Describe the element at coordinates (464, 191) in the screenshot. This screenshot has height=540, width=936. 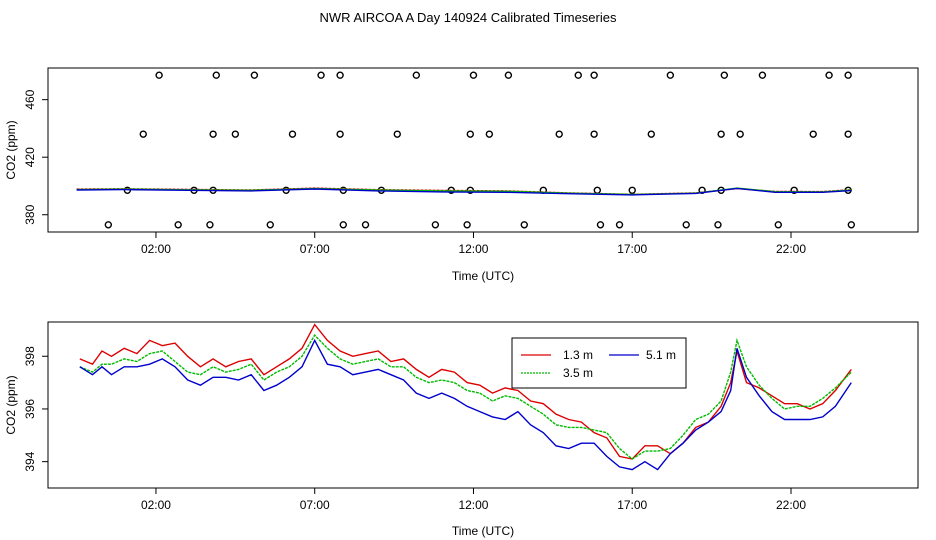
I see `series-line-5-1-m` at that location.